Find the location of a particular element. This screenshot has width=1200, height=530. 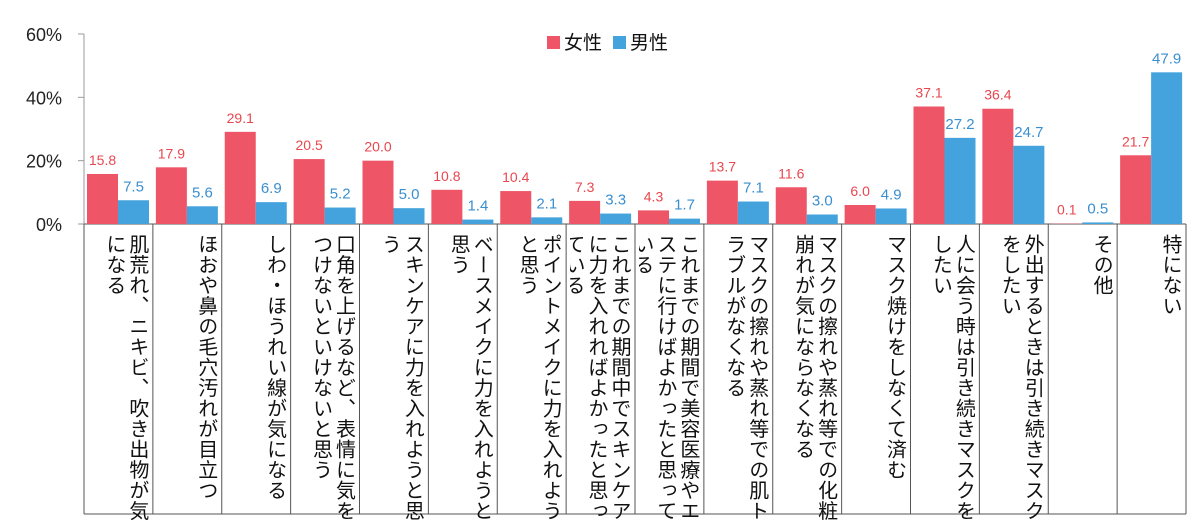

value-label-female: 10.8 is located at coordinates (446, 176).